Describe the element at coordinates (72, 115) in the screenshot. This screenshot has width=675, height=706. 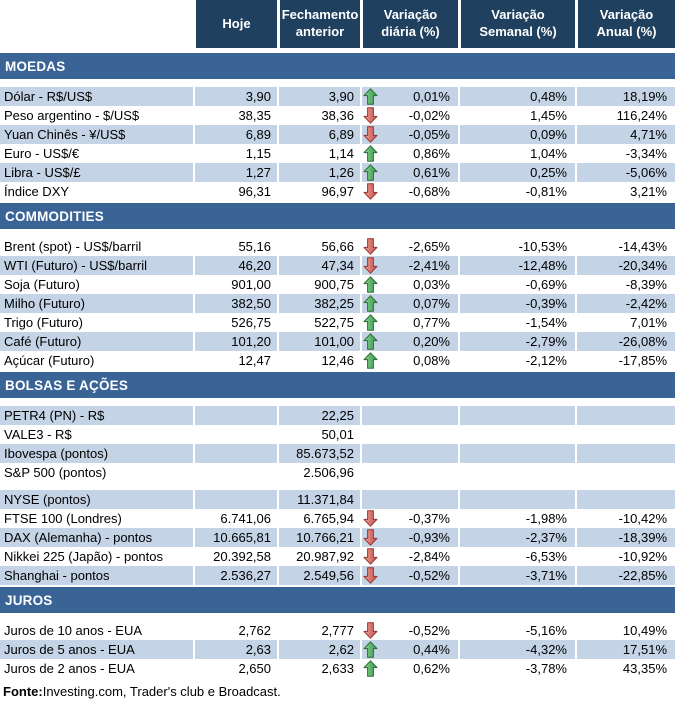
I see `row-label: Peso argentino - $/US$` at that location.